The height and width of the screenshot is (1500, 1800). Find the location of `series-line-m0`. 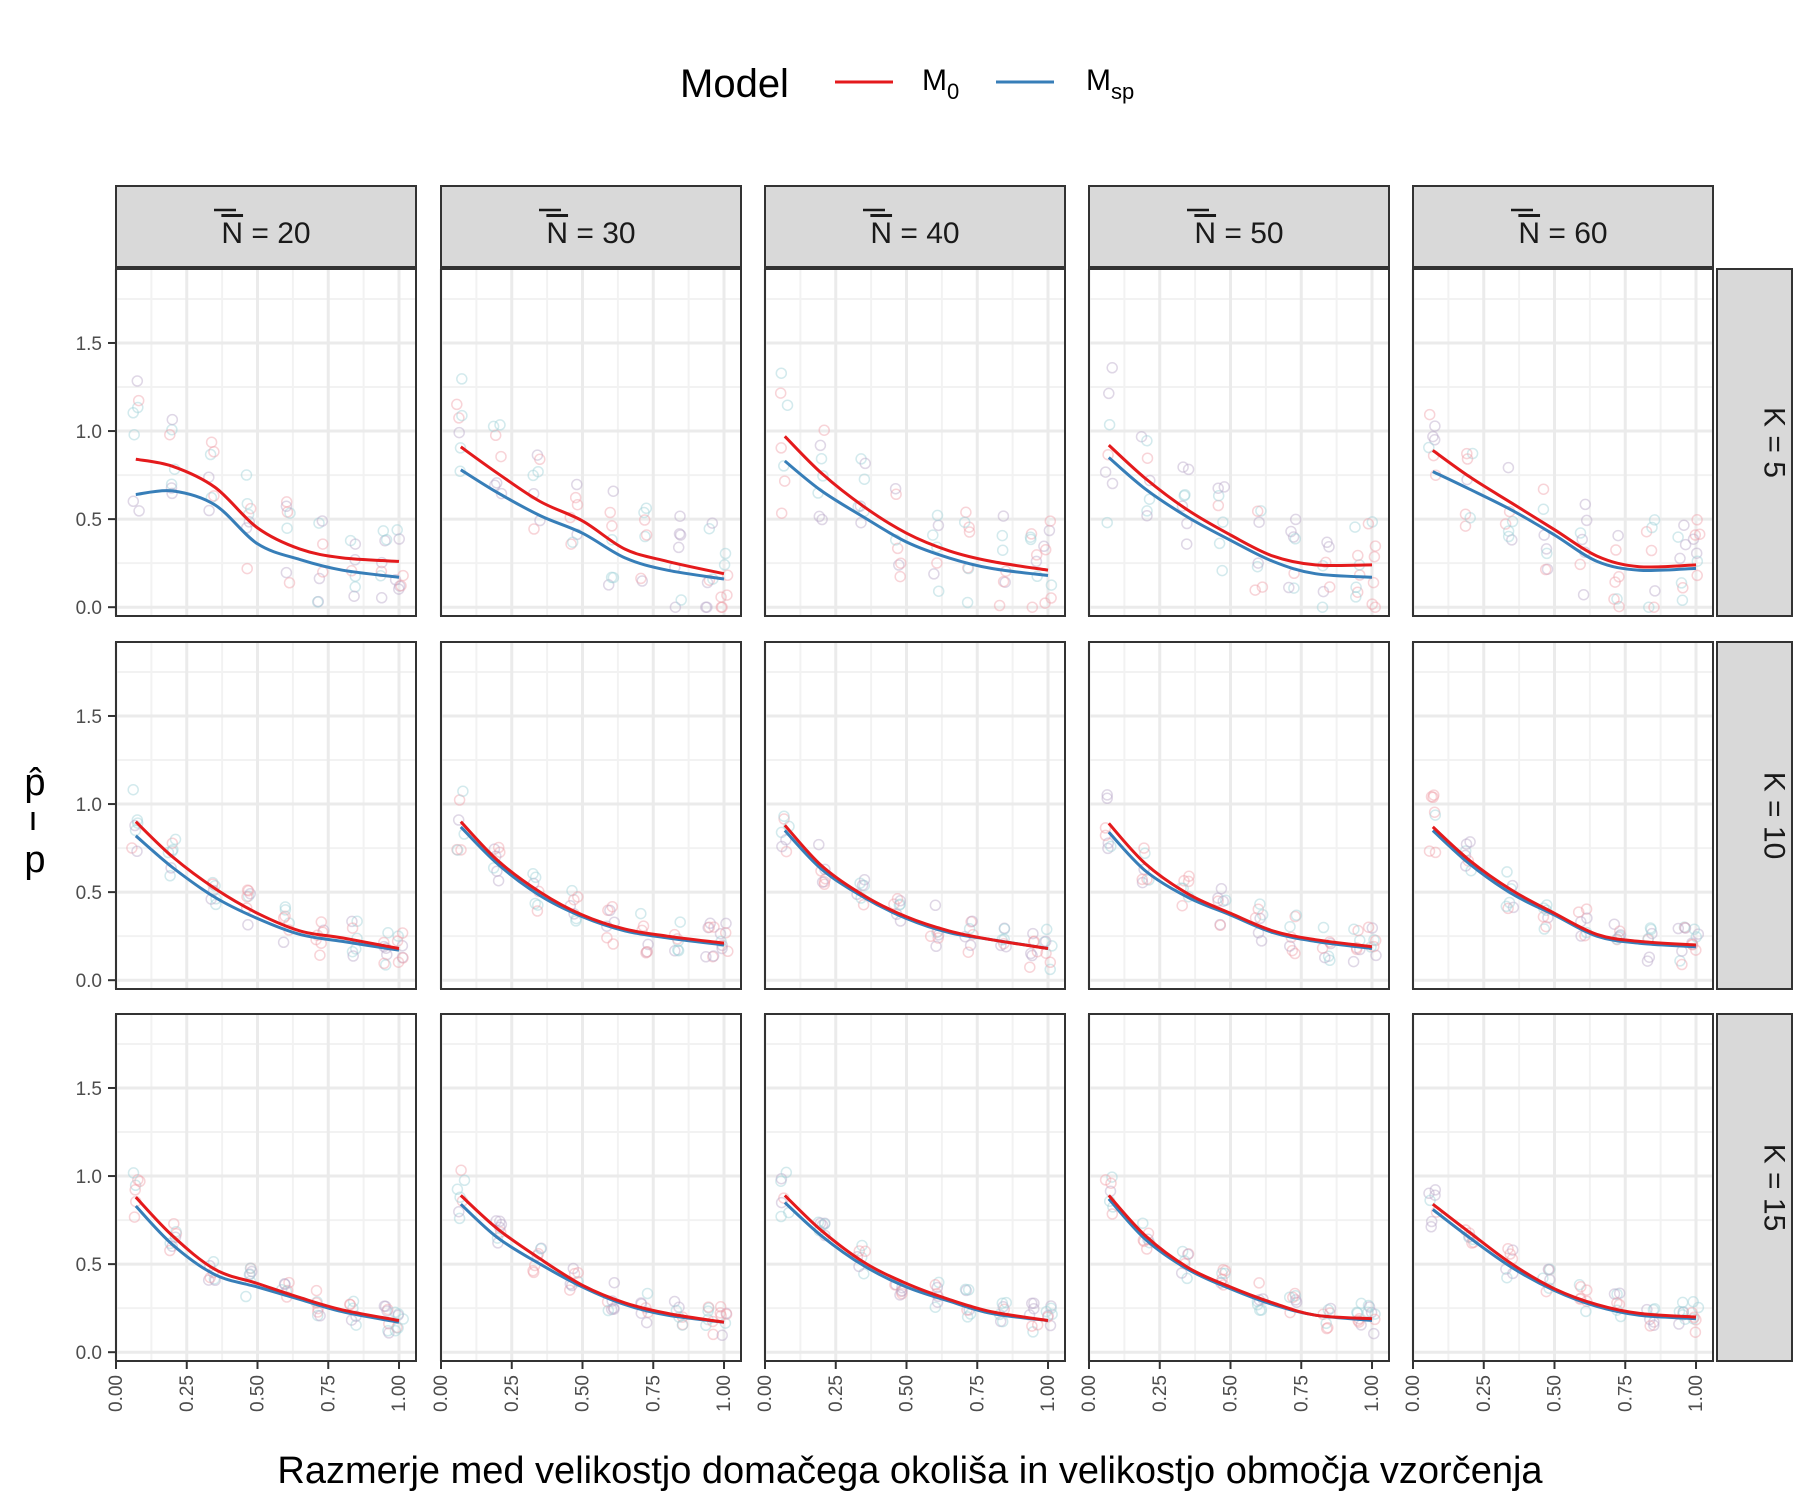

series-line-m0 is located at coordinates (1240, 1257).